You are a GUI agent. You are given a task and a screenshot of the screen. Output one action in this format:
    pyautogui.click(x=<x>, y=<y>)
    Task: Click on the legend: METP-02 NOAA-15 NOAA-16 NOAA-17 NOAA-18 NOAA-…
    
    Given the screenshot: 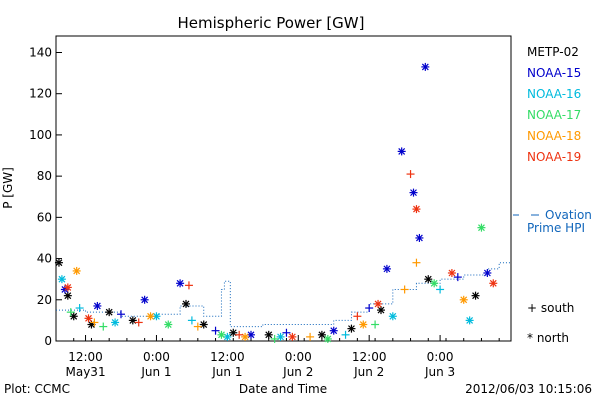 What is the action you would take?
    pyautogui.click(x=552, y=195)
    